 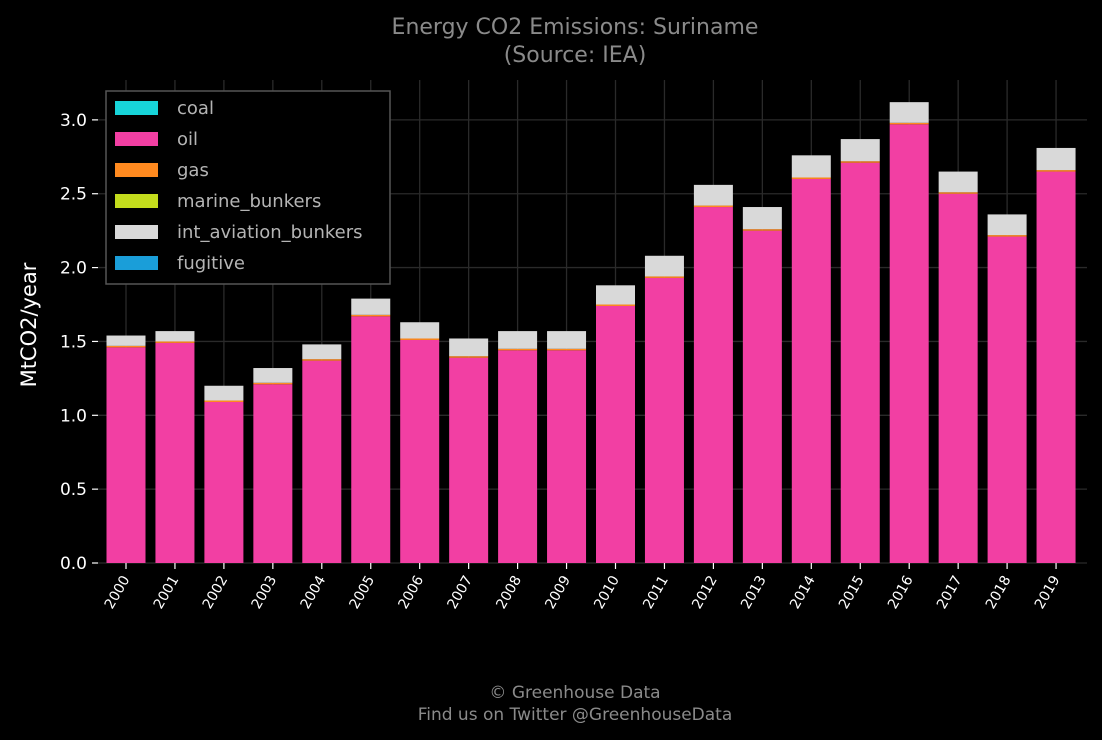 I want to click on chart-subtitle: (Source: IEA), so click(x=575, y=55).